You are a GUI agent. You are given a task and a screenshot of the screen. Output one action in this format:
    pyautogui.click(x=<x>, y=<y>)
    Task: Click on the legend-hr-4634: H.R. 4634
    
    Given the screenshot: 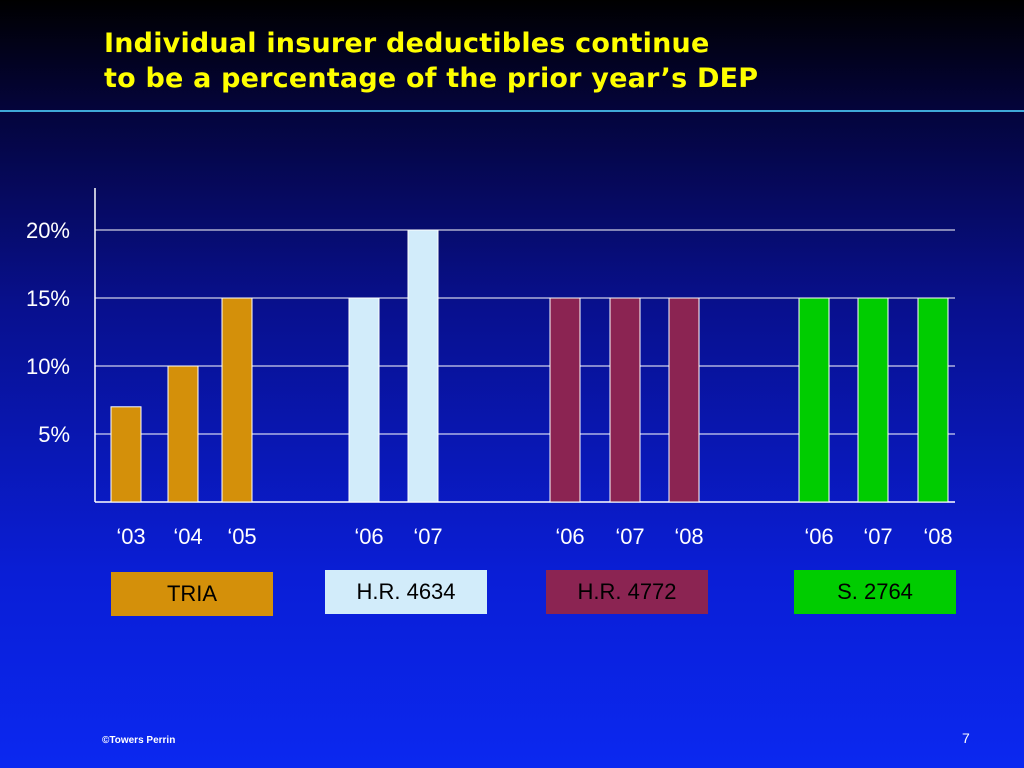 What is the action you would take?
    pyautogui.click(x=406, y=592)
    